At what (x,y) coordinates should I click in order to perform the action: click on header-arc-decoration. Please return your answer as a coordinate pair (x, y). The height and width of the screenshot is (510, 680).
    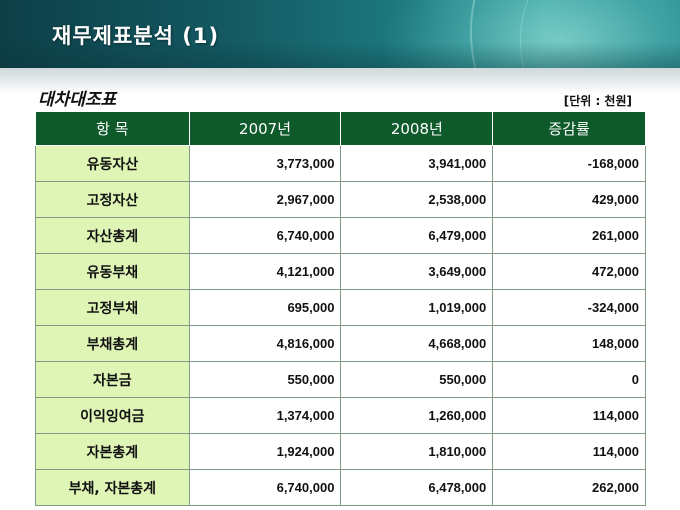
    Looking at the image, I should click on (575, 34).